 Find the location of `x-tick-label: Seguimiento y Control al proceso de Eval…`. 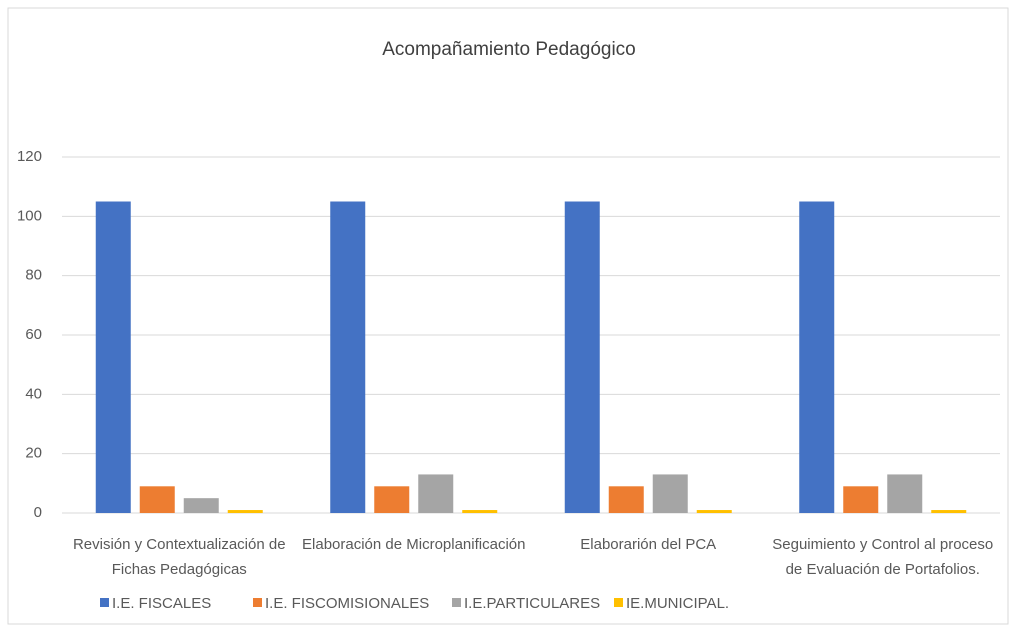

x-tick-label: Seguimiento y Control al proceso de Eval… is located at coordinates (883, 557).